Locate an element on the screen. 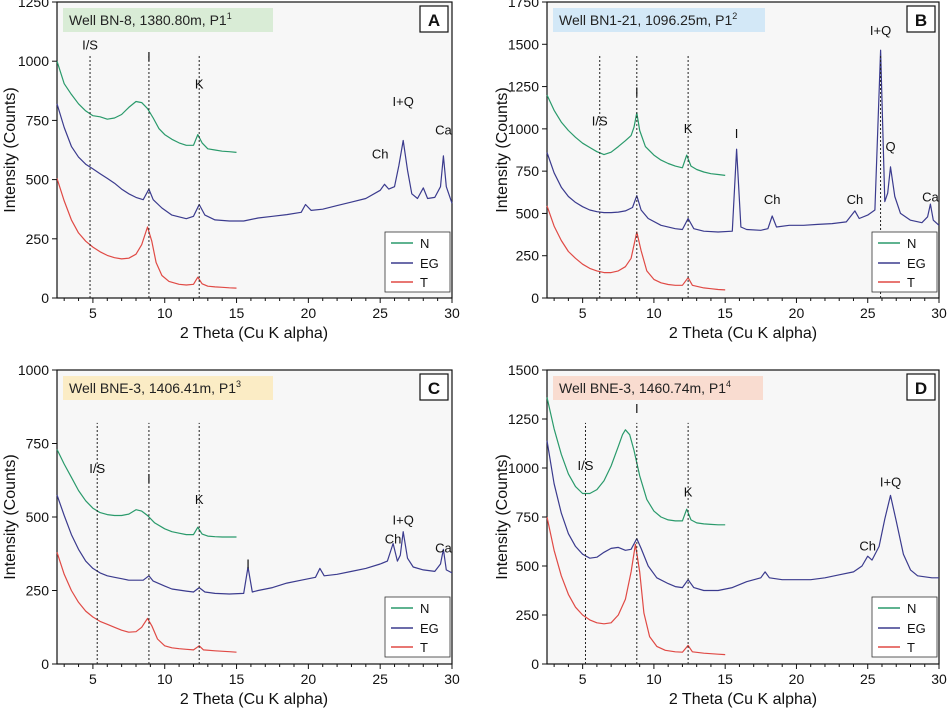 The height and width of the screenshot is (710, 948). panel-letter: D is located at coordinates (921, 388).